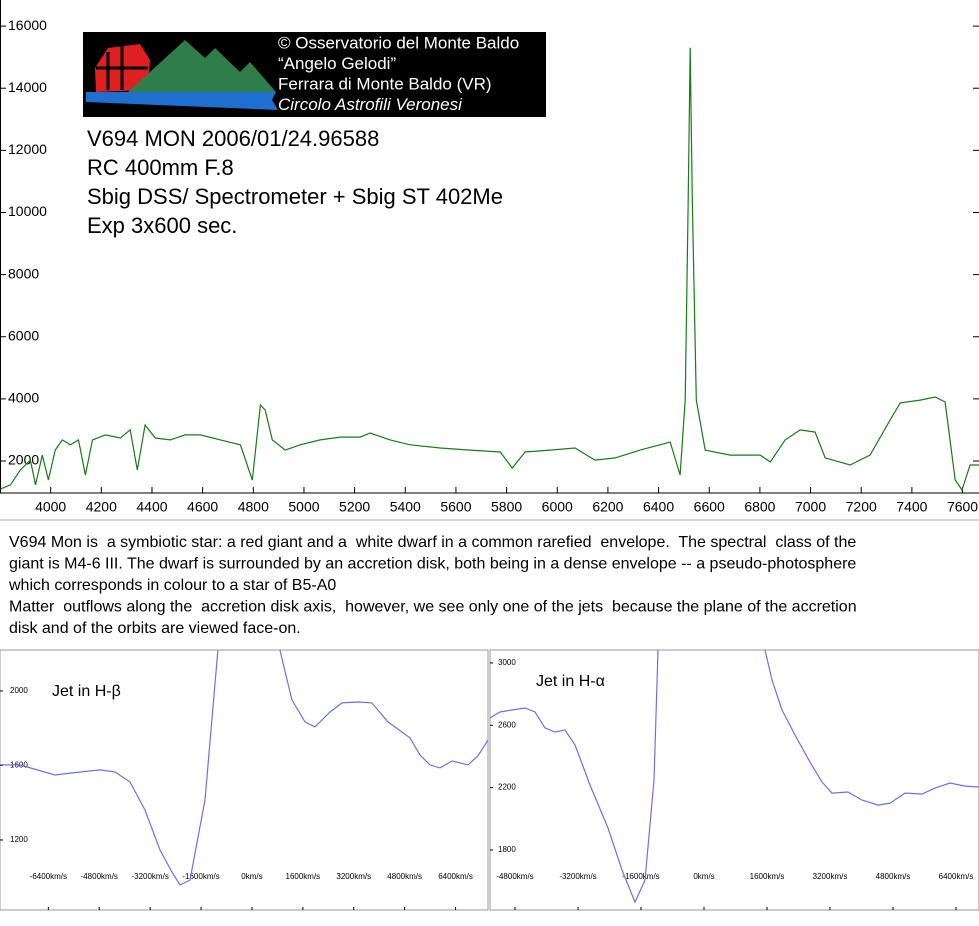  What do you see at coordinates (122, 68) in the screenshot?
I see `logo-observatory-lines` at bounding box center [122, 68].